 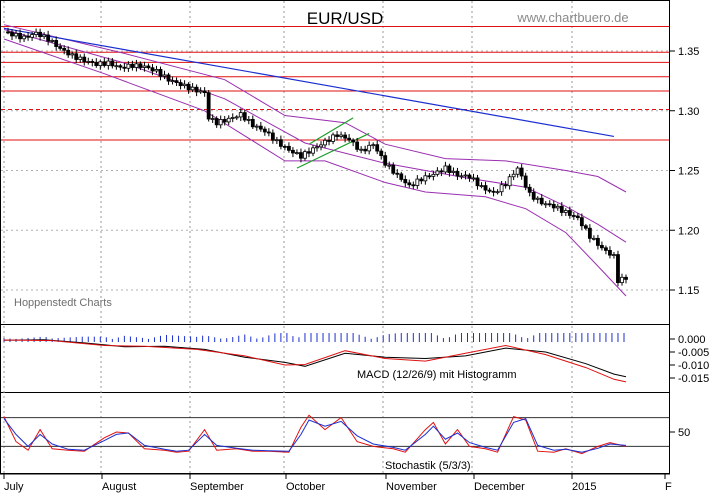 I want to click on x-tick-label: July, so click(x=14, y=487).